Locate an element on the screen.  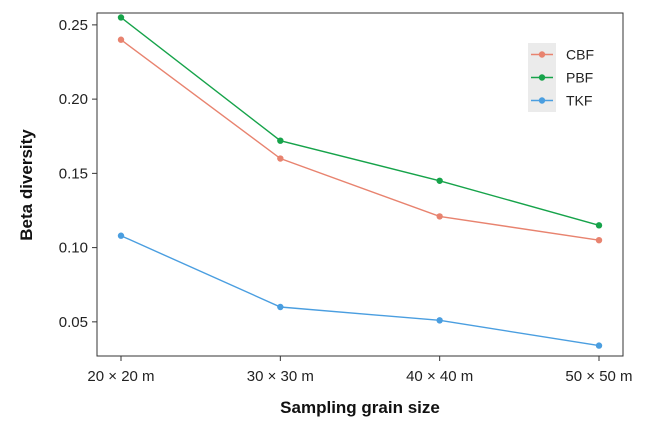
y-tick-label: 0.10 is located at coordinates (73, 248).